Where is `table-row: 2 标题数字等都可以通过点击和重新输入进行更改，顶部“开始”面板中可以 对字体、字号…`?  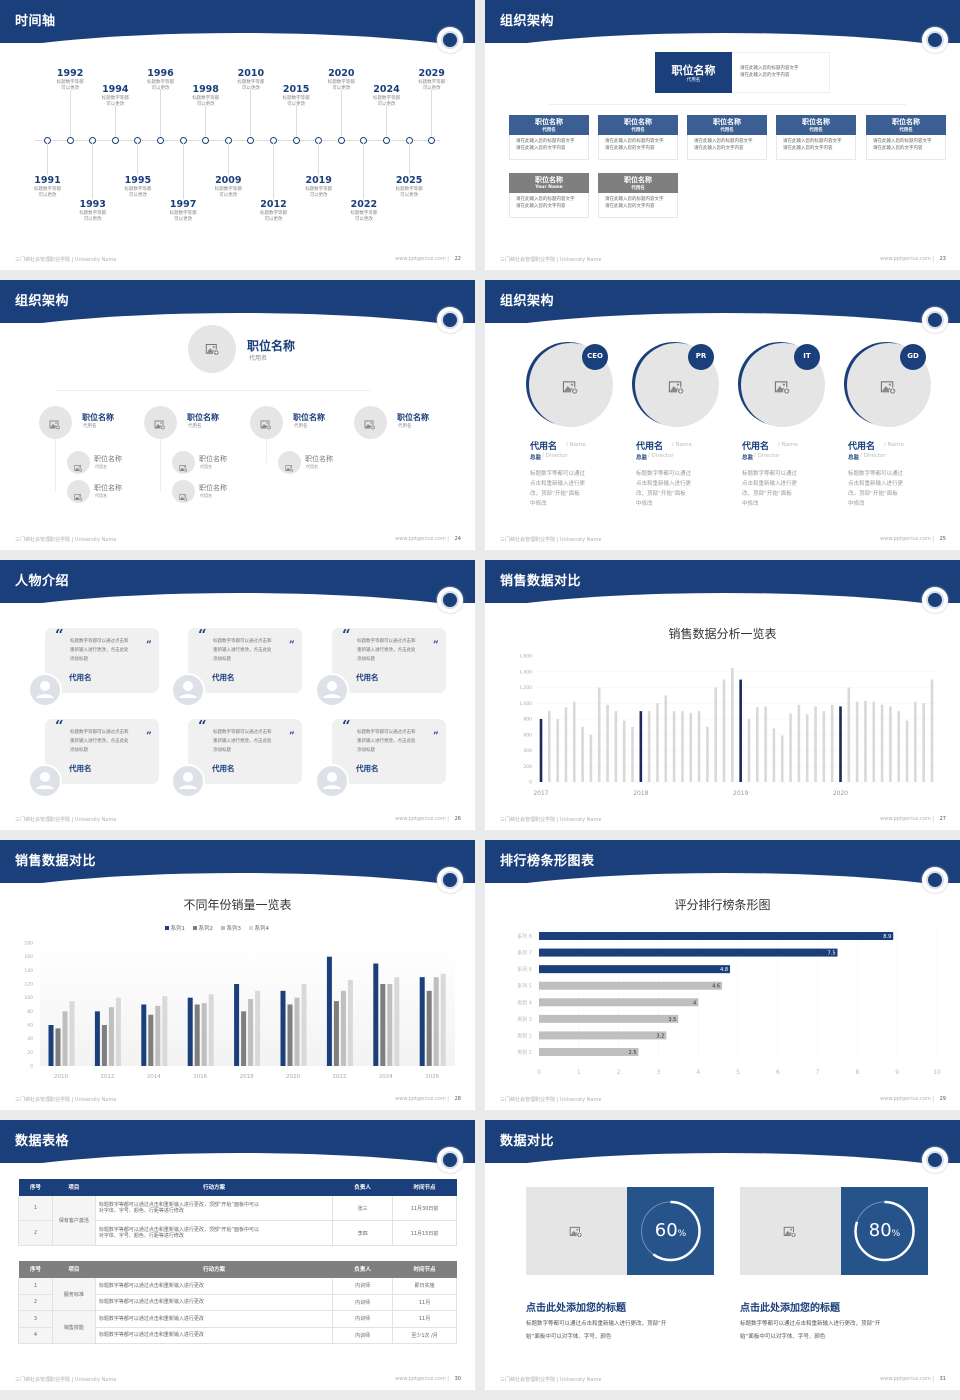 table-row: 2 标题数字等都可以通过点击和重新输入进行更改，顶部“开始”面板中可以 对字体、字号… is located at coordinates (237, 1233).